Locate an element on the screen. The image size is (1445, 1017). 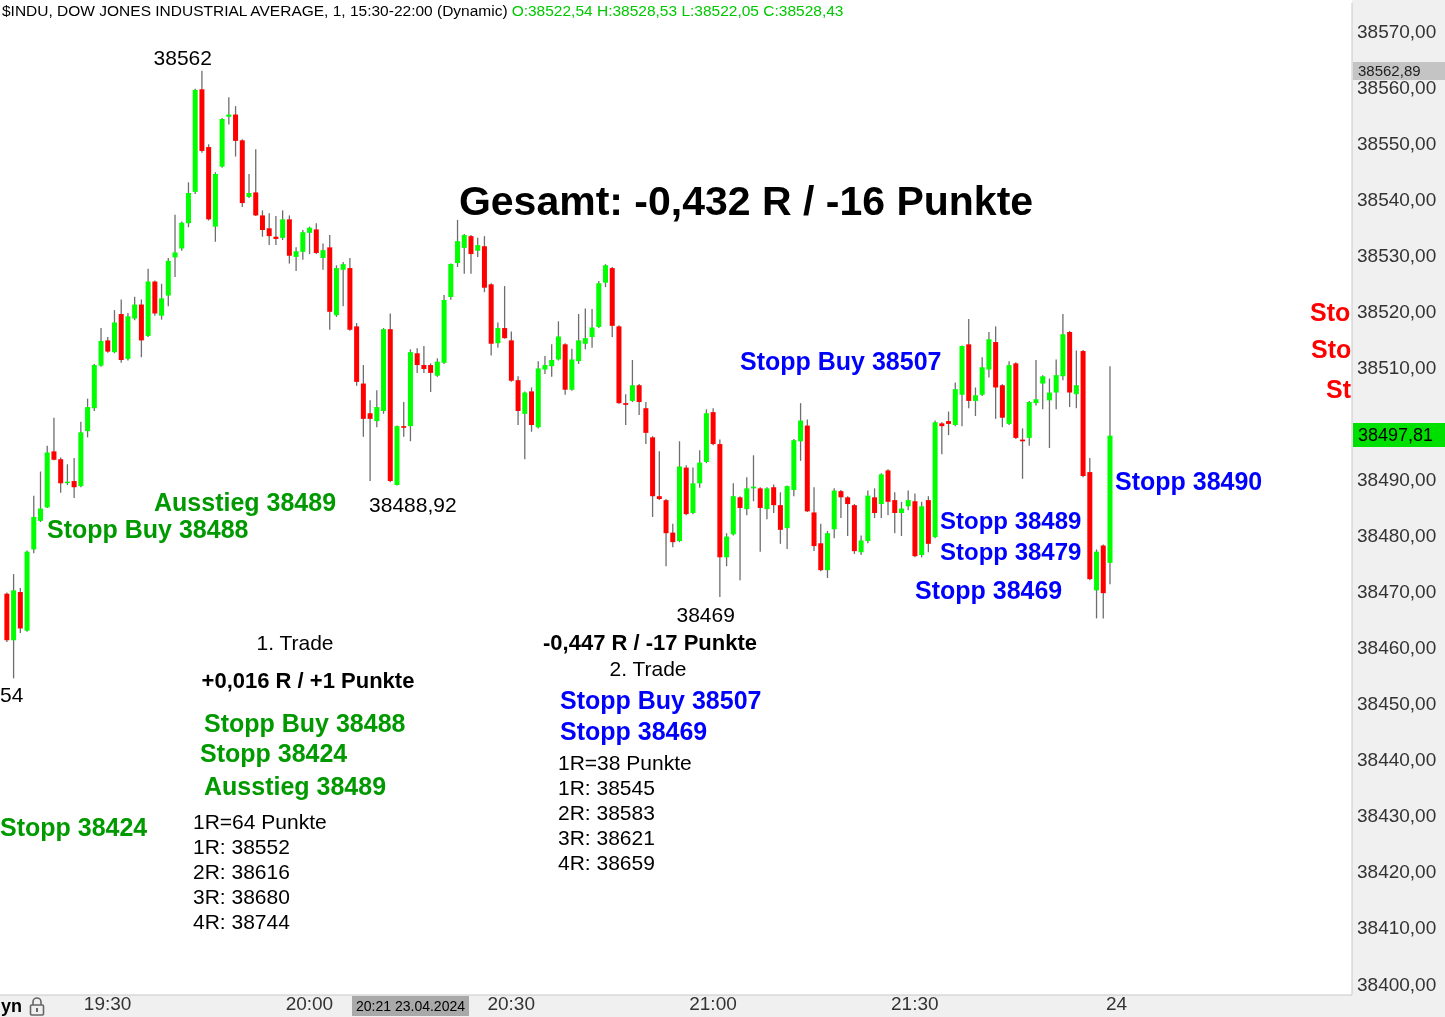
y-tick-label: 38460,00 is located at coordinates (1397, 648).